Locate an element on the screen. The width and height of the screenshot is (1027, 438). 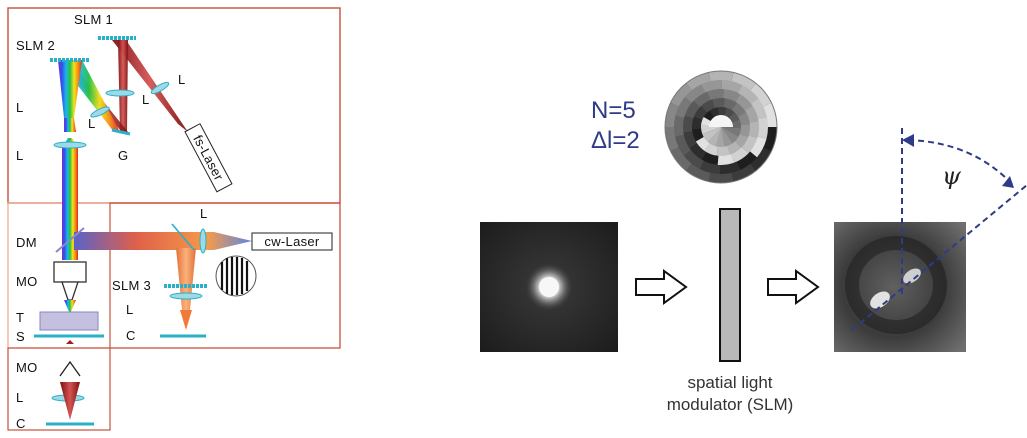
angle-arrow-left is located at coordinates (908, 140).